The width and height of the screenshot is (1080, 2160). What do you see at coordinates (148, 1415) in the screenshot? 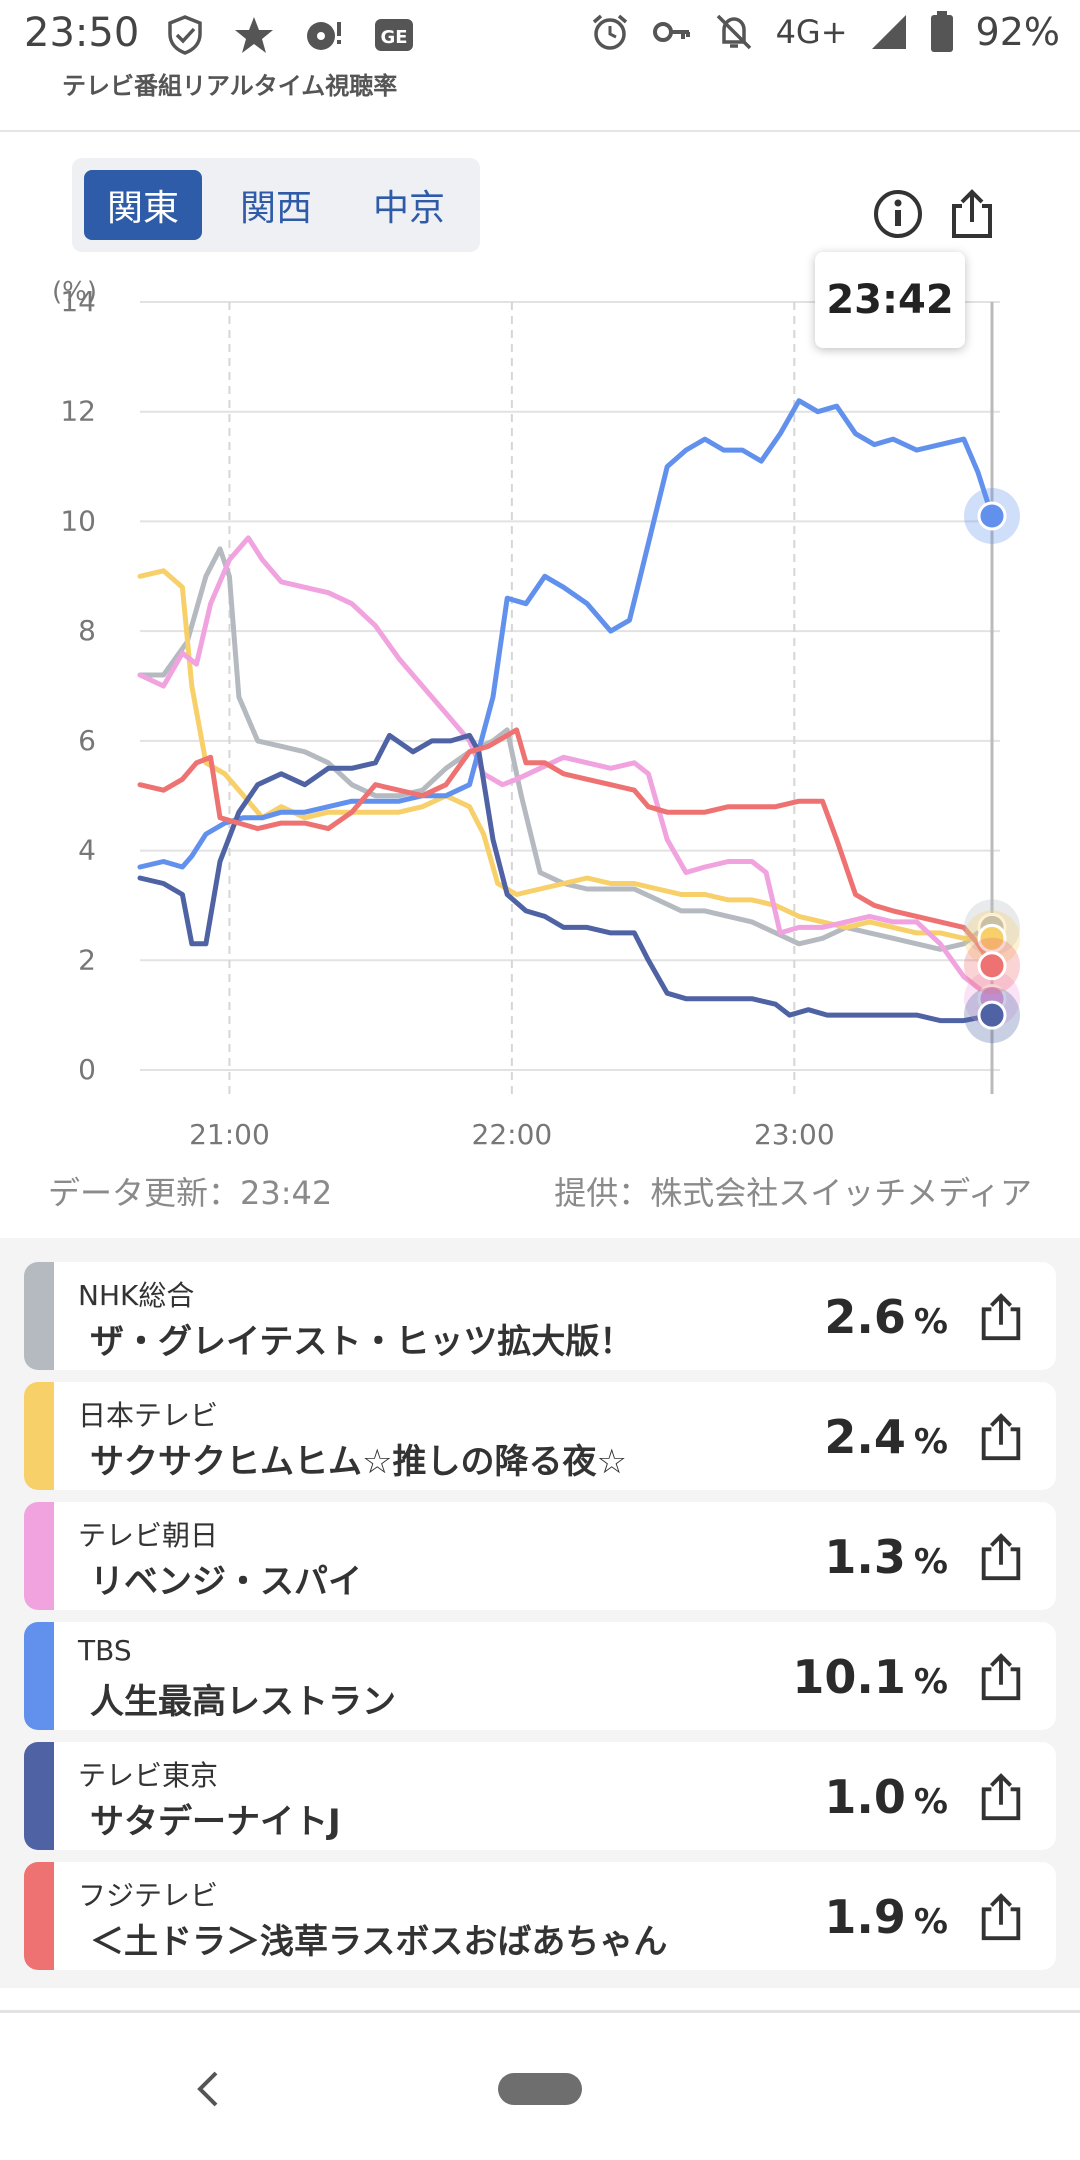
I see `station-name: 日本テレビ` at bounding box center [148, 1415].